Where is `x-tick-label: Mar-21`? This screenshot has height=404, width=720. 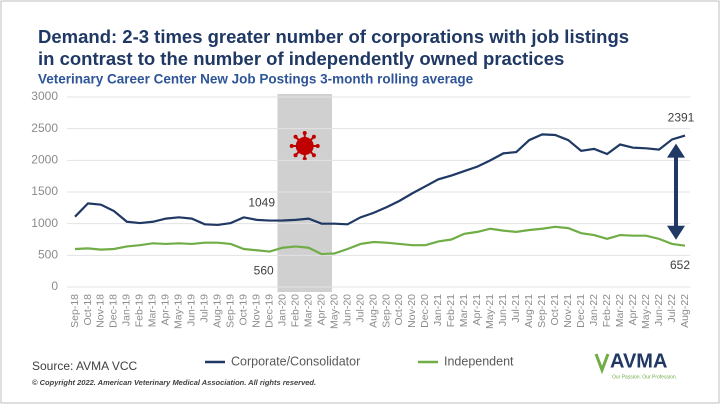
x-tick-label: Mar-21 is located at coordinates (464, 310).